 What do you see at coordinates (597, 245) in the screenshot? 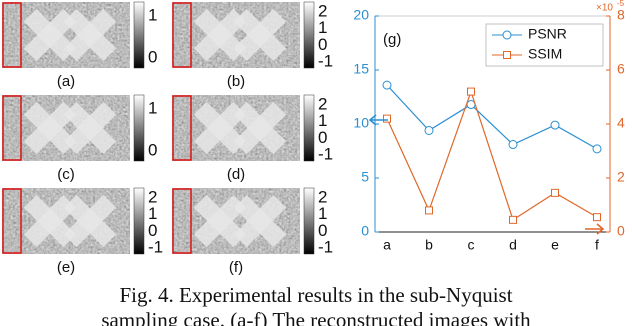
I see `x-tick-label: f` at bounding box center [597, 245].